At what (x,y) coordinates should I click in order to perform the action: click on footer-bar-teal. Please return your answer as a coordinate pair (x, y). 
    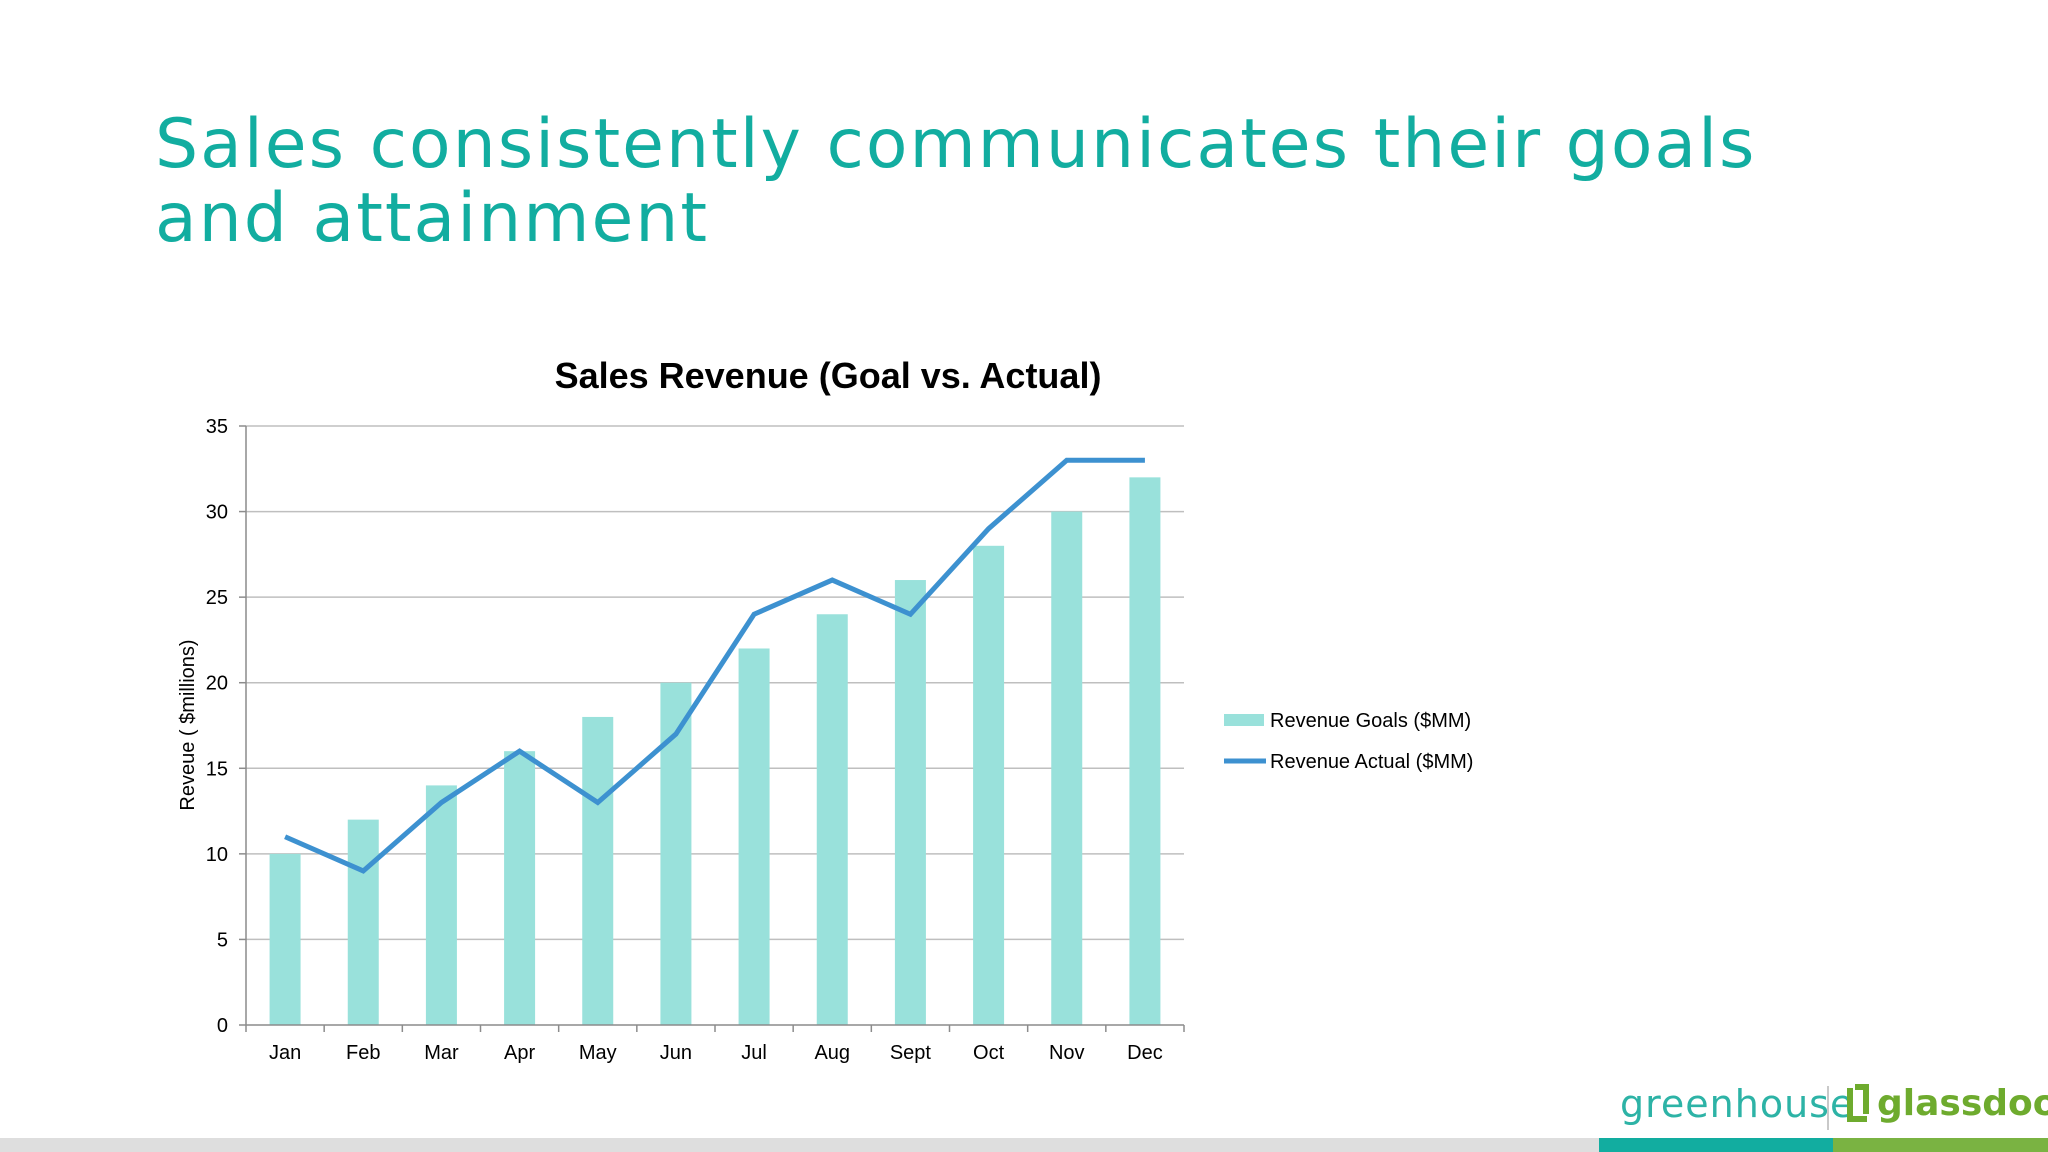
    Looking at the image, I should click on (1716, 1145).